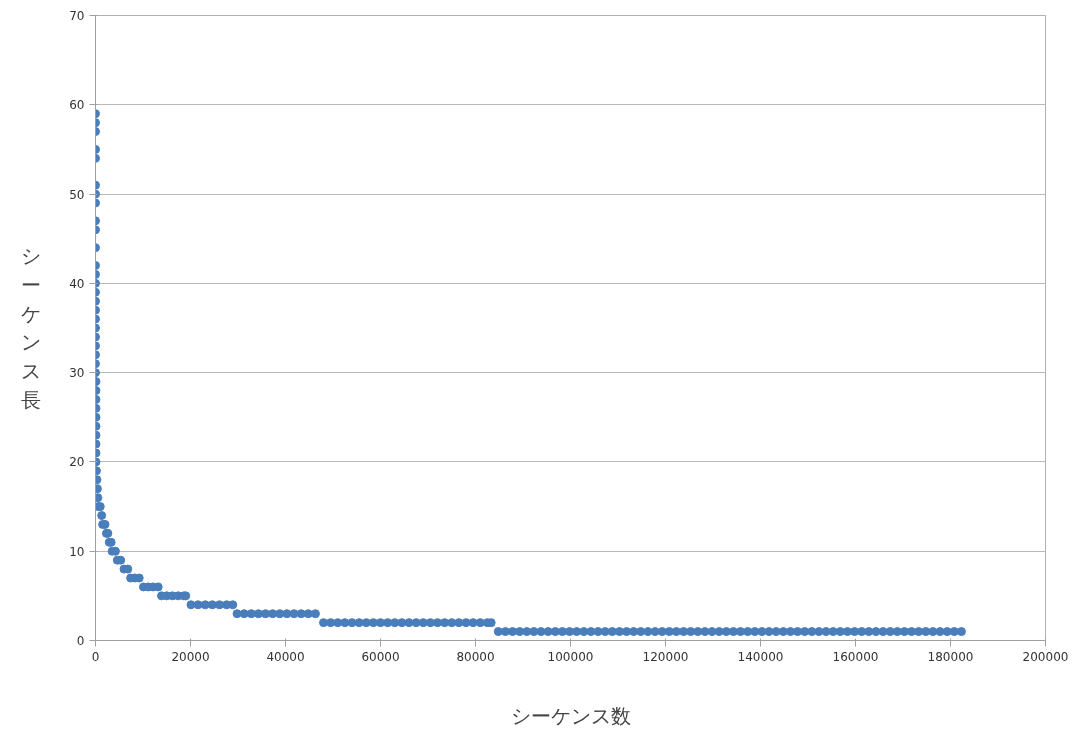 Image resolution: width=1079 pixels, height=754 pixels. What do you see at coordinates (950, 656) in the screenshot?
I see `x-tick-label: 180000` at bounding box center [950, 656].